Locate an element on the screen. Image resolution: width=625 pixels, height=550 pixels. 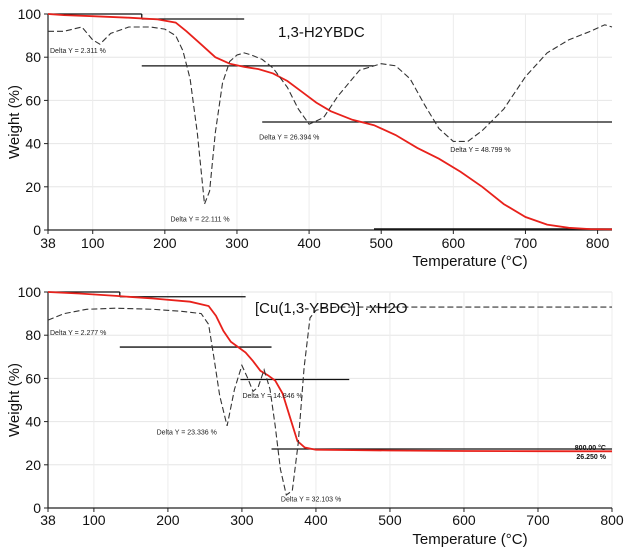
delta-y-annotation: Delta Y = 22.111 % is located at coordinates (199, 219).